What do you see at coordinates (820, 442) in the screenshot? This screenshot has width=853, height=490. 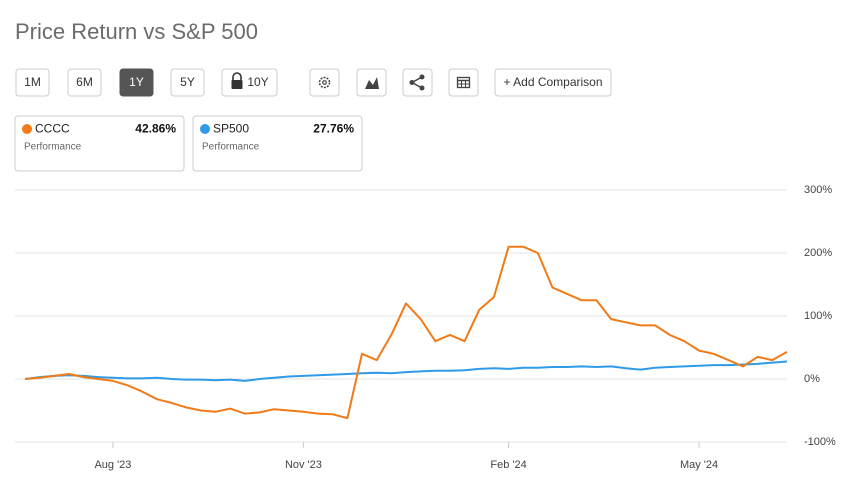 I see `y-tick-label: -100%` at bounding box center [820, 442].